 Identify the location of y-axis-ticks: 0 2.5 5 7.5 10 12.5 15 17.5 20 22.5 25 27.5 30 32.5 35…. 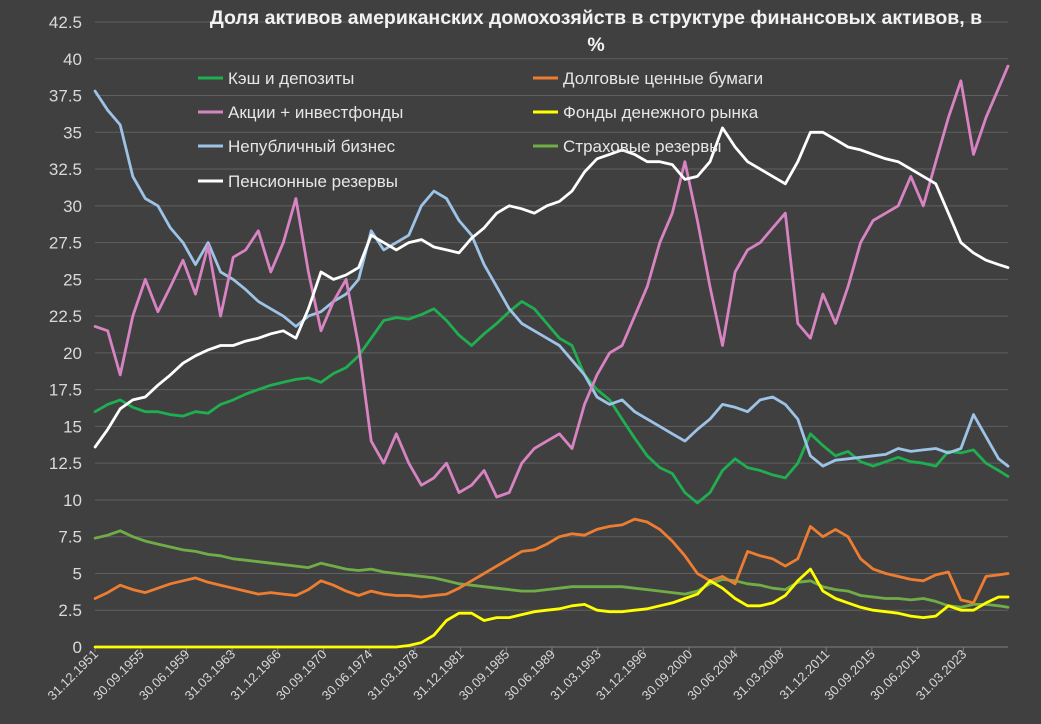
(65, 335).